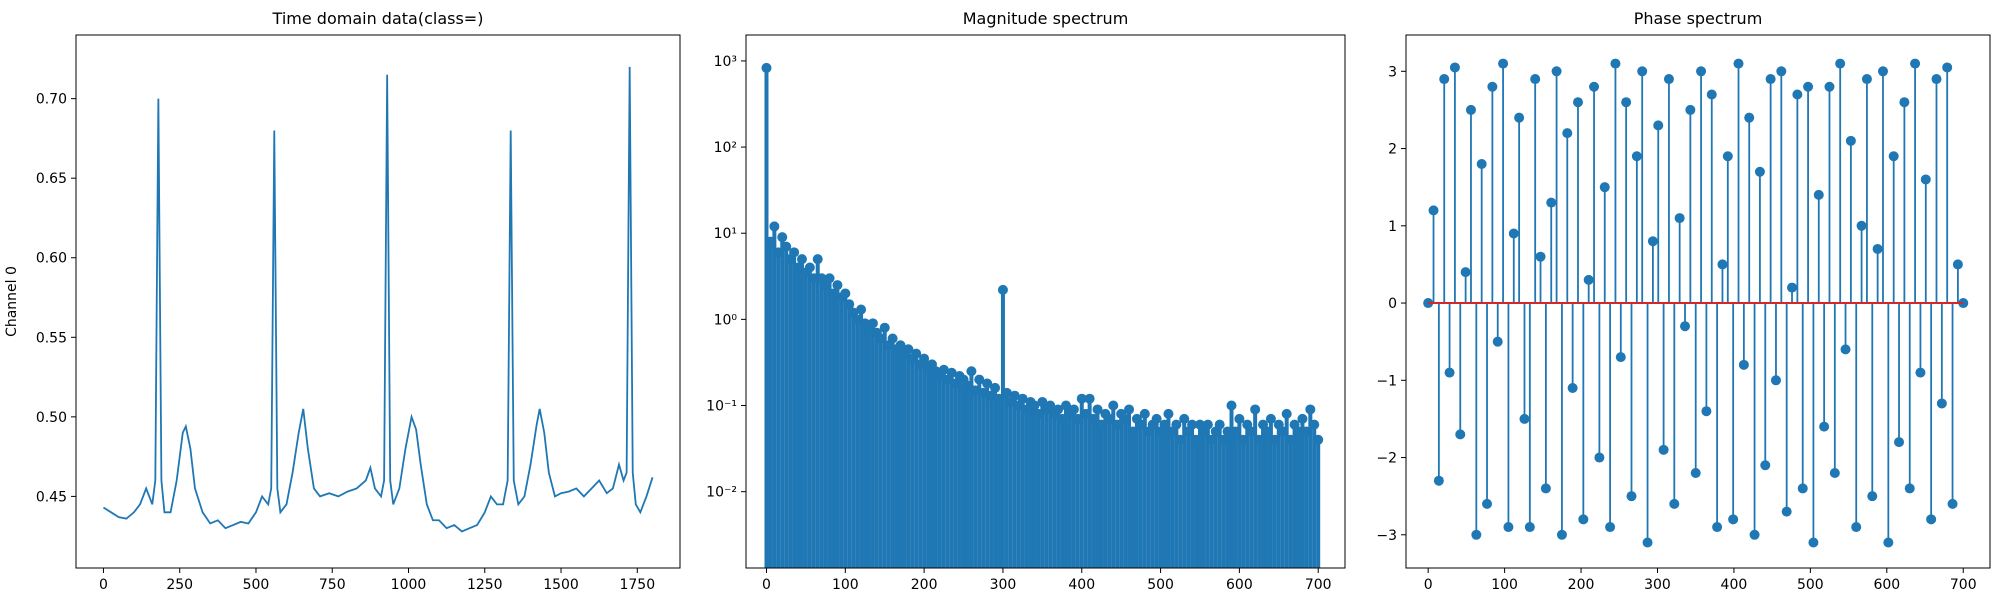 Image resolution: width=2000 pixels, height=604 pixels. I want to click on y-tick-label: 10⁻², so click(721, 493).